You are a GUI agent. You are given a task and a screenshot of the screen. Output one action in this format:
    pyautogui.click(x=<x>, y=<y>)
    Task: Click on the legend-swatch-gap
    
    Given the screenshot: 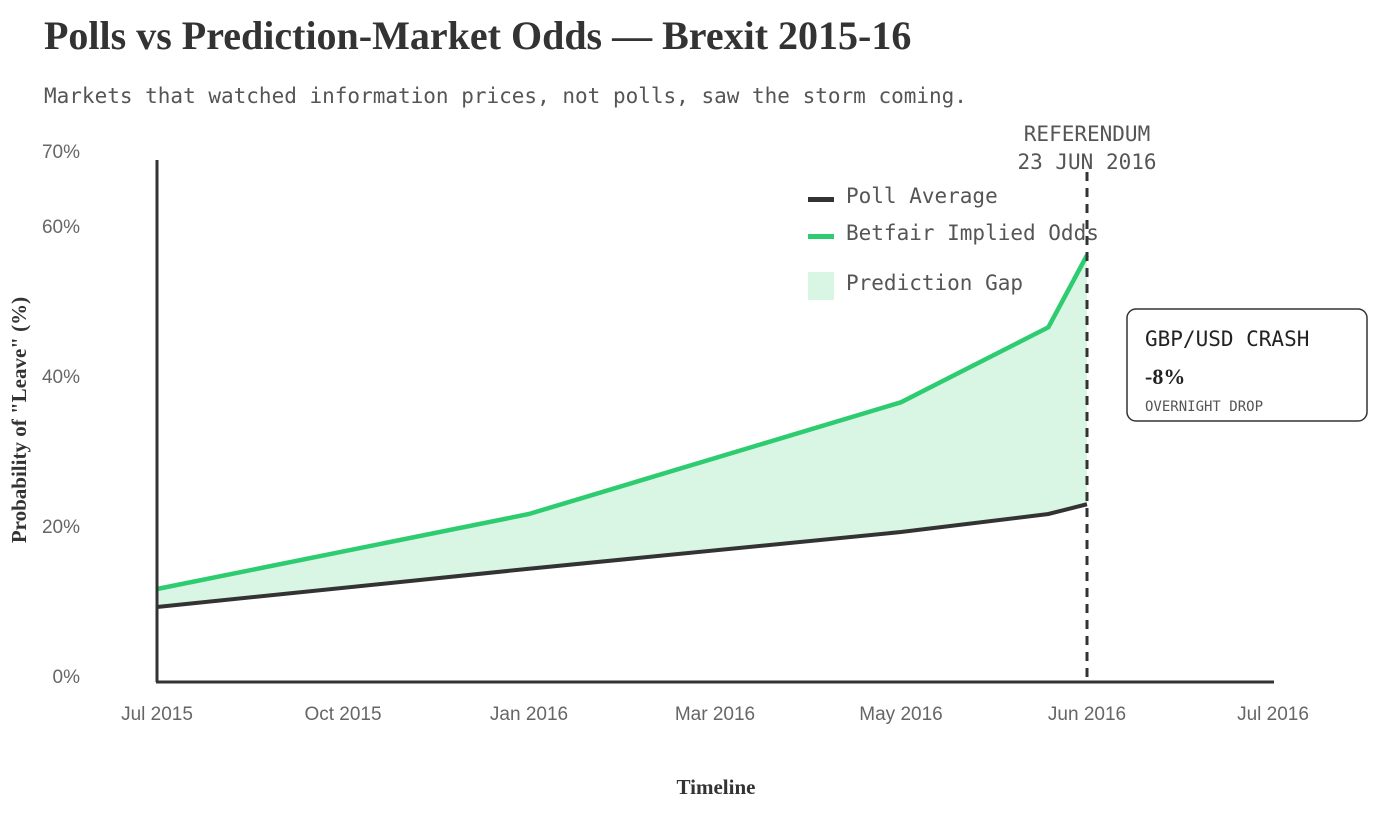 What is the action you would take?
    pyautogui.click(x=821, y=286)
    